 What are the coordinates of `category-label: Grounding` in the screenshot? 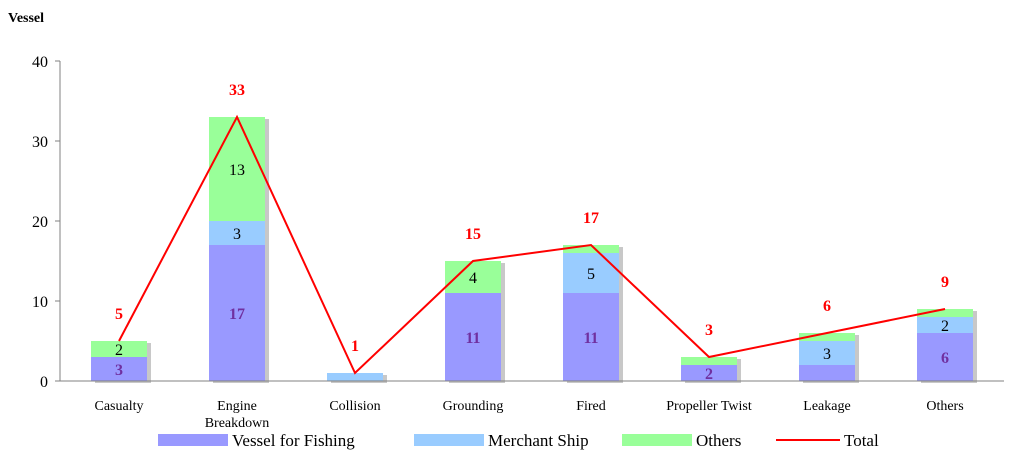 It's located at (473, 406).